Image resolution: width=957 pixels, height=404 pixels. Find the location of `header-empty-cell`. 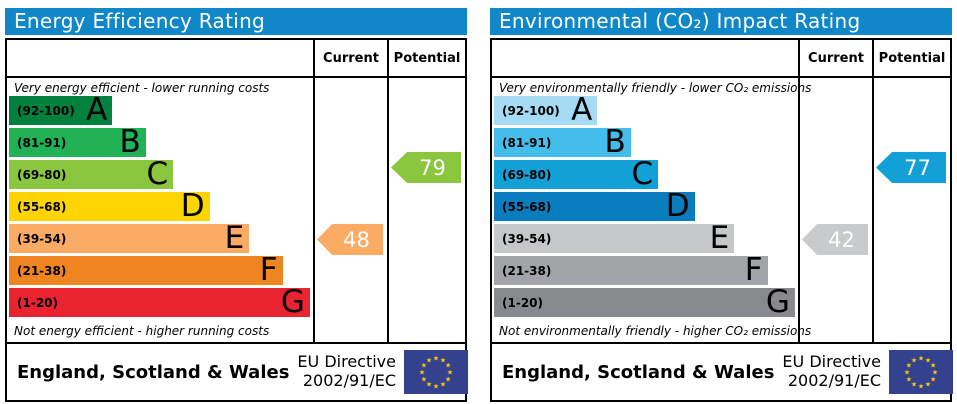

header-empty-cell is located at coordinates (645, 59).